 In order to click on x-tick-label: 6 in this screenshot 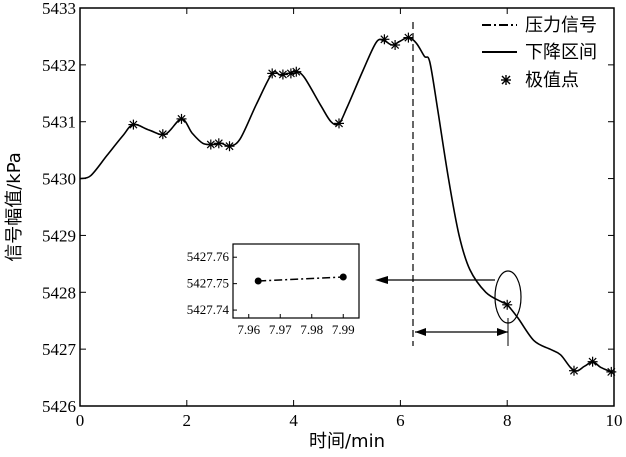, I will do `click(400, 420)`.